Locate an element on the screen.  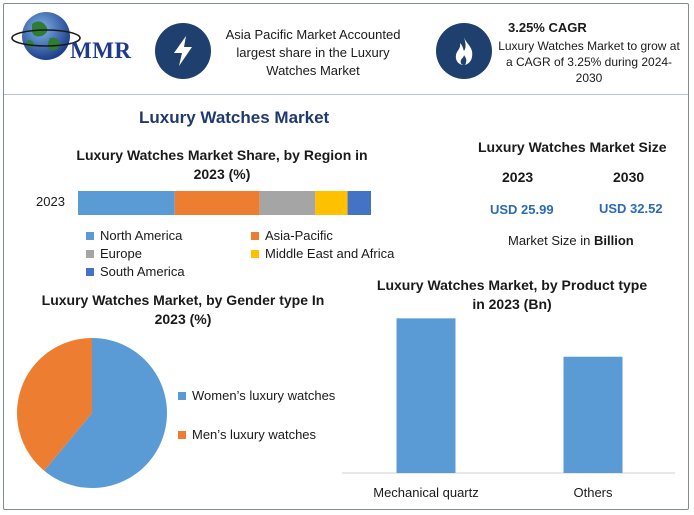
x-tick-label-mechanical-quartz: Mechanical quartz is located at coordinates (426, 492).